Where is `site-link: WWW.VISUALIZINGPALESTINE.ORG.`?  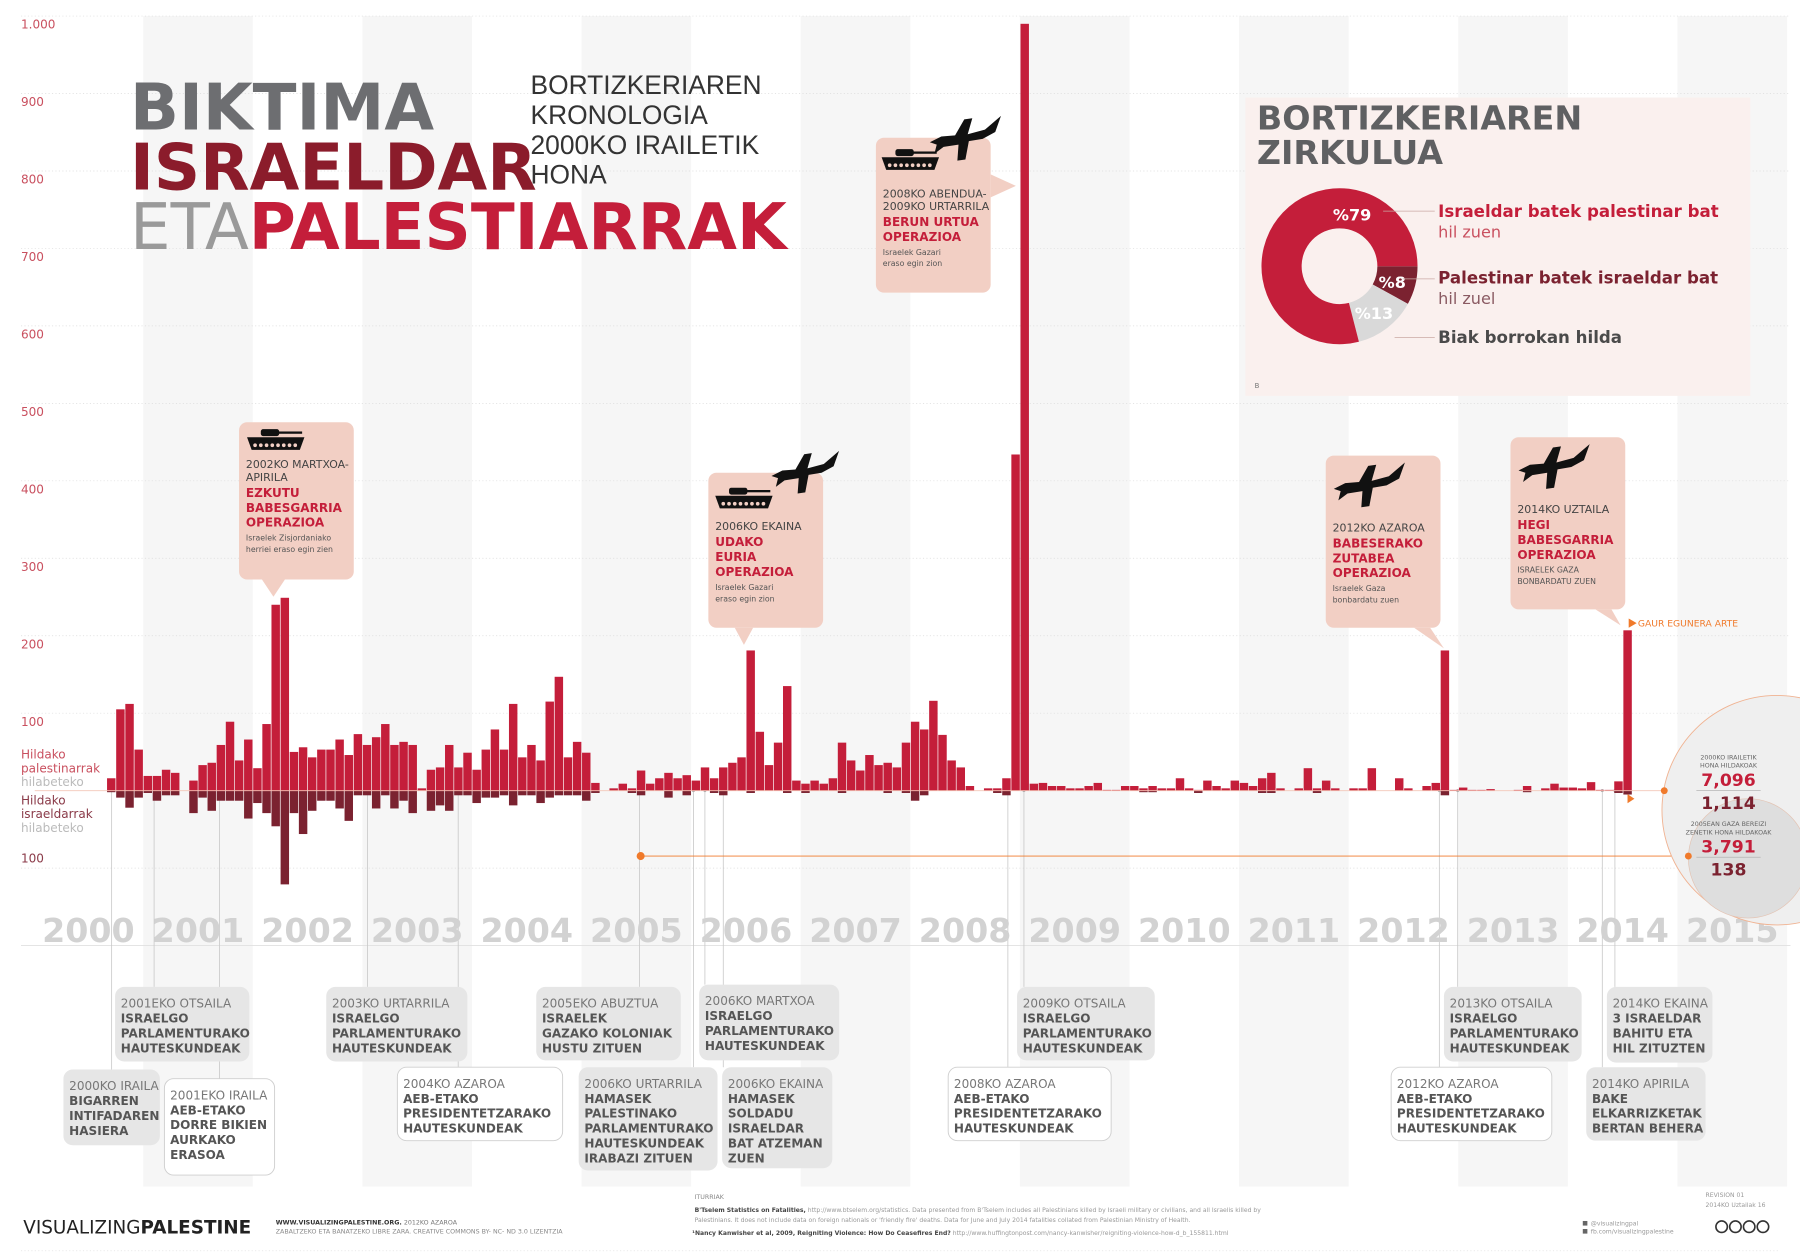
site-link: WWW.VISUALIZINGPALESTINE.ORG. is located at coordinates (339, 1222).